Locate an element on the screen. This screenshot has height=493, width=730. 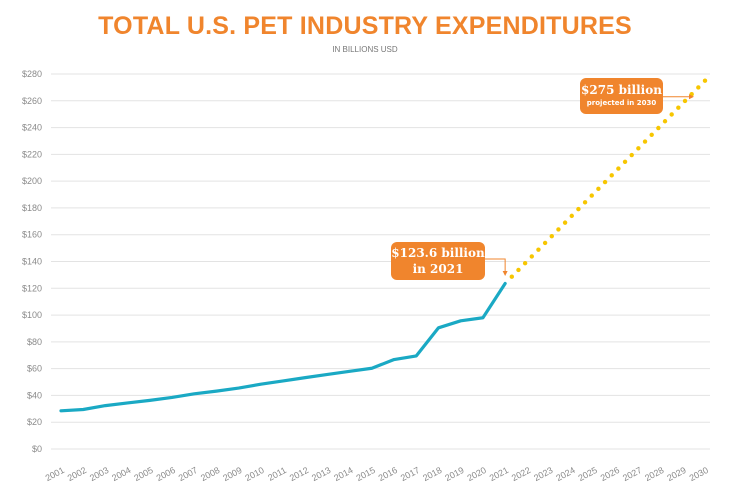
y-tick-label: $120 is located at coordinates (32, 288).